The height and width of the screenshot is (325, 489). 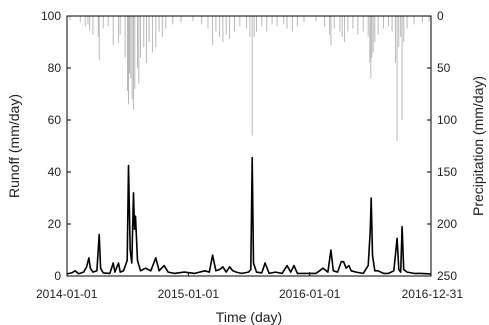 I want to click on left-tick-label-5: 100, so click(x=51, y=16).